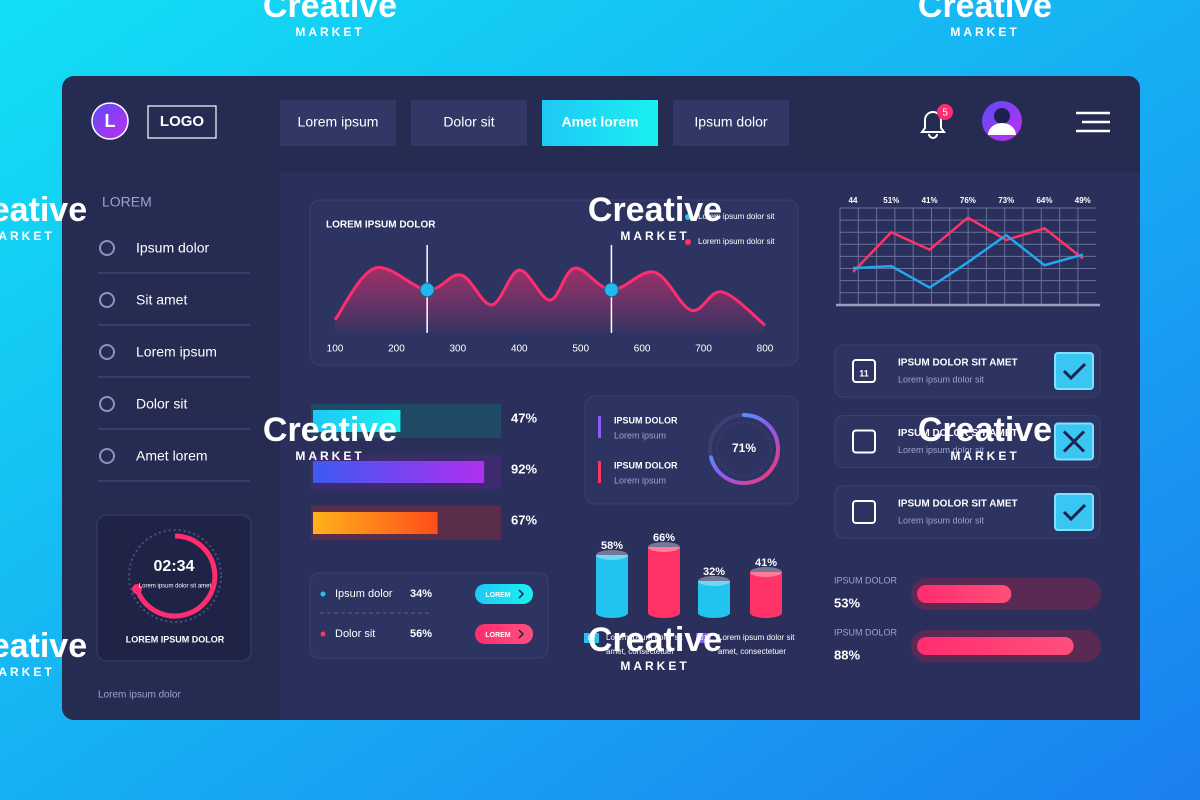 The image size is (1200, 800). I want to click on task-icon-label: 11, so click(864, 373).